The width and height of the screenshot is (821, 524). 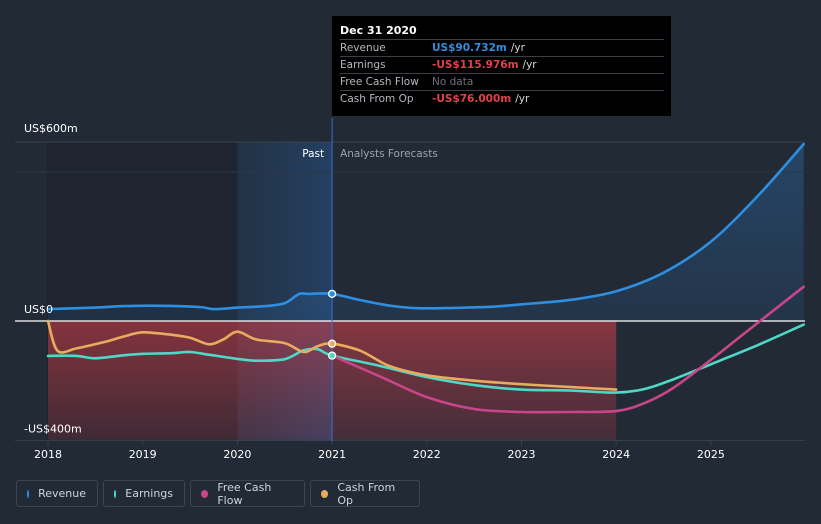 What do you see at coordinates (53, 428) in the screenshot?
I see `y-tick-label: -US$400m` at bounding box center [53, 428].